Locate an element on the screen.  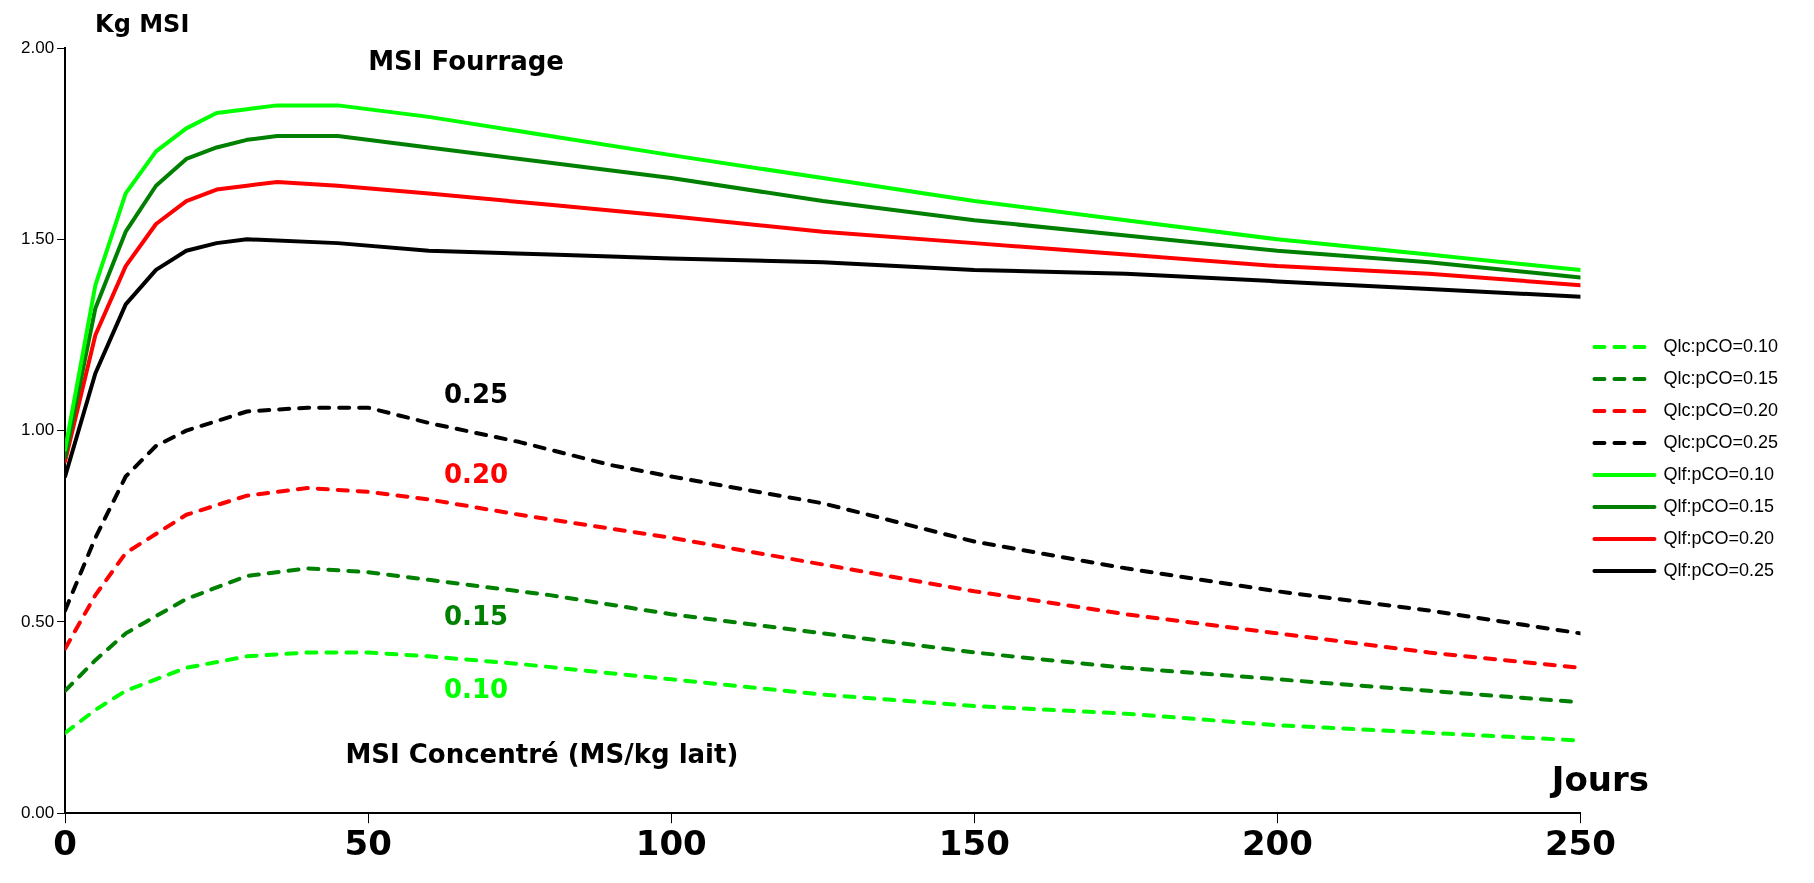
y-tick-label: 1.50 is located at coordinates (37, 238).